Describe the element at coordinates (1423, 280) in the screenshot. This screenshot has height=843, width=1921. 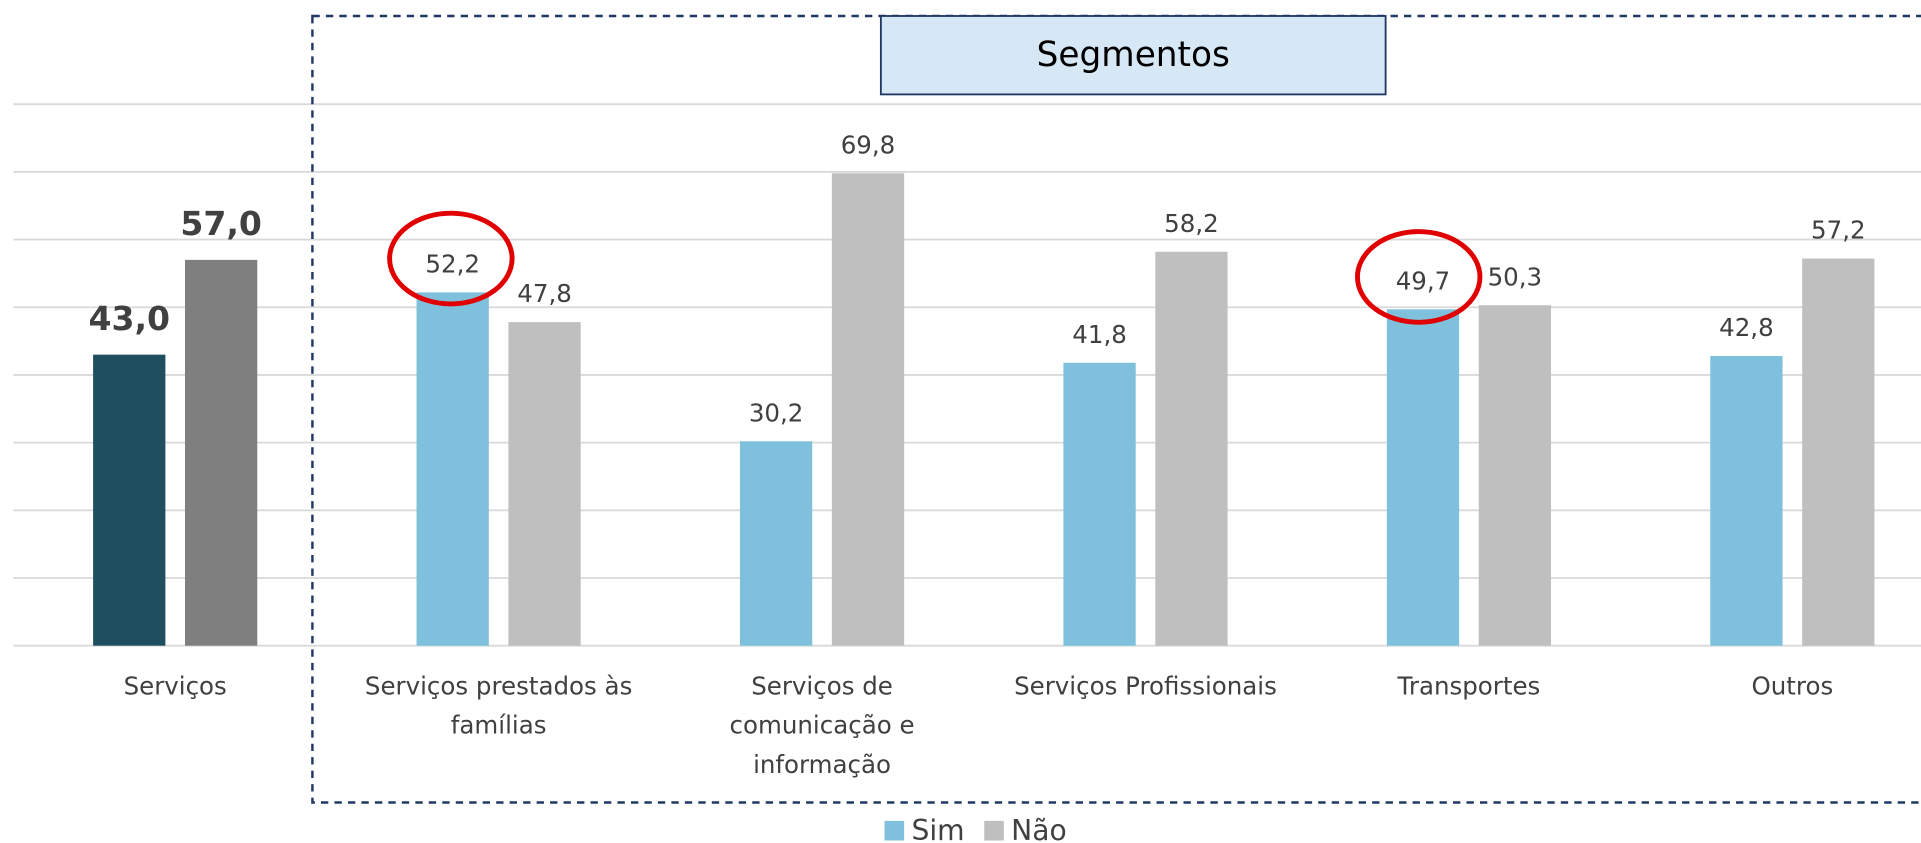
I see `data-label: 49,7` at that location.